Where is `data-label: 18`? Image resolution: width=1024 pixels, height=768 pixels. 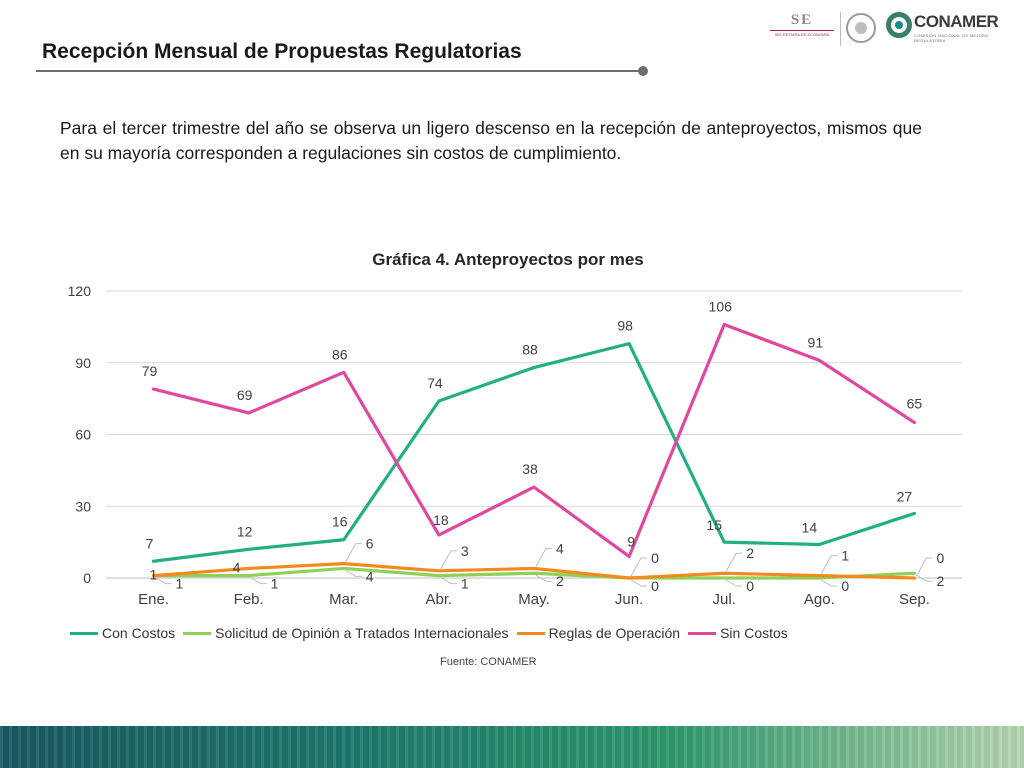
data-label: 18 is located at coordinates (441, 520).